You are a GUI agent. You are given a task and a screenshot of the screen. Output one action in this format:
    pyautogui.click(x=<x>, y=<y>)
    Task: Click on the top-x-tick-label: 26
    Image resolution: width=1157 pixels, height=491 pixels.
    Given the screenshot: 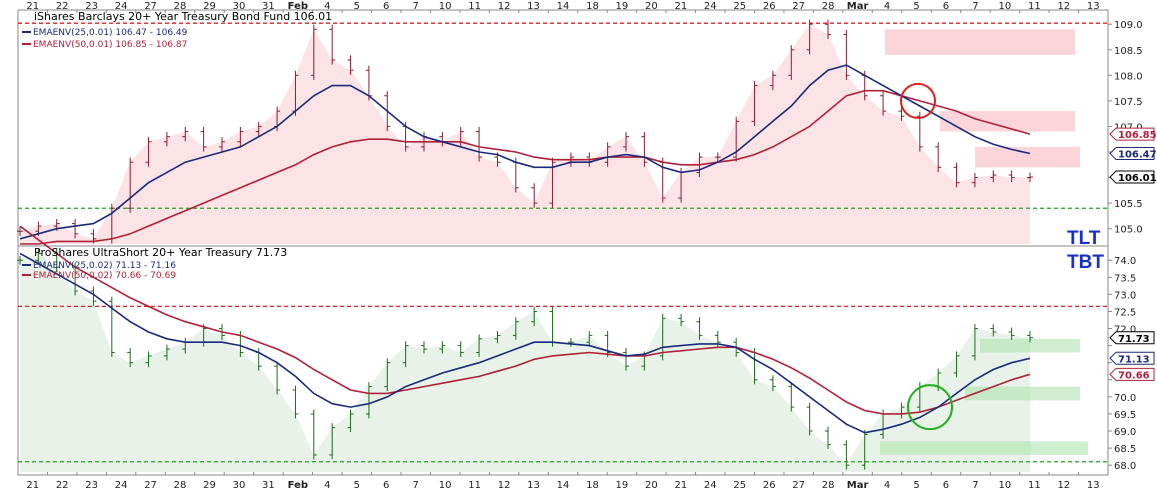 What is the action you would take?
    pyautogui.click(x=769, y=6)
    